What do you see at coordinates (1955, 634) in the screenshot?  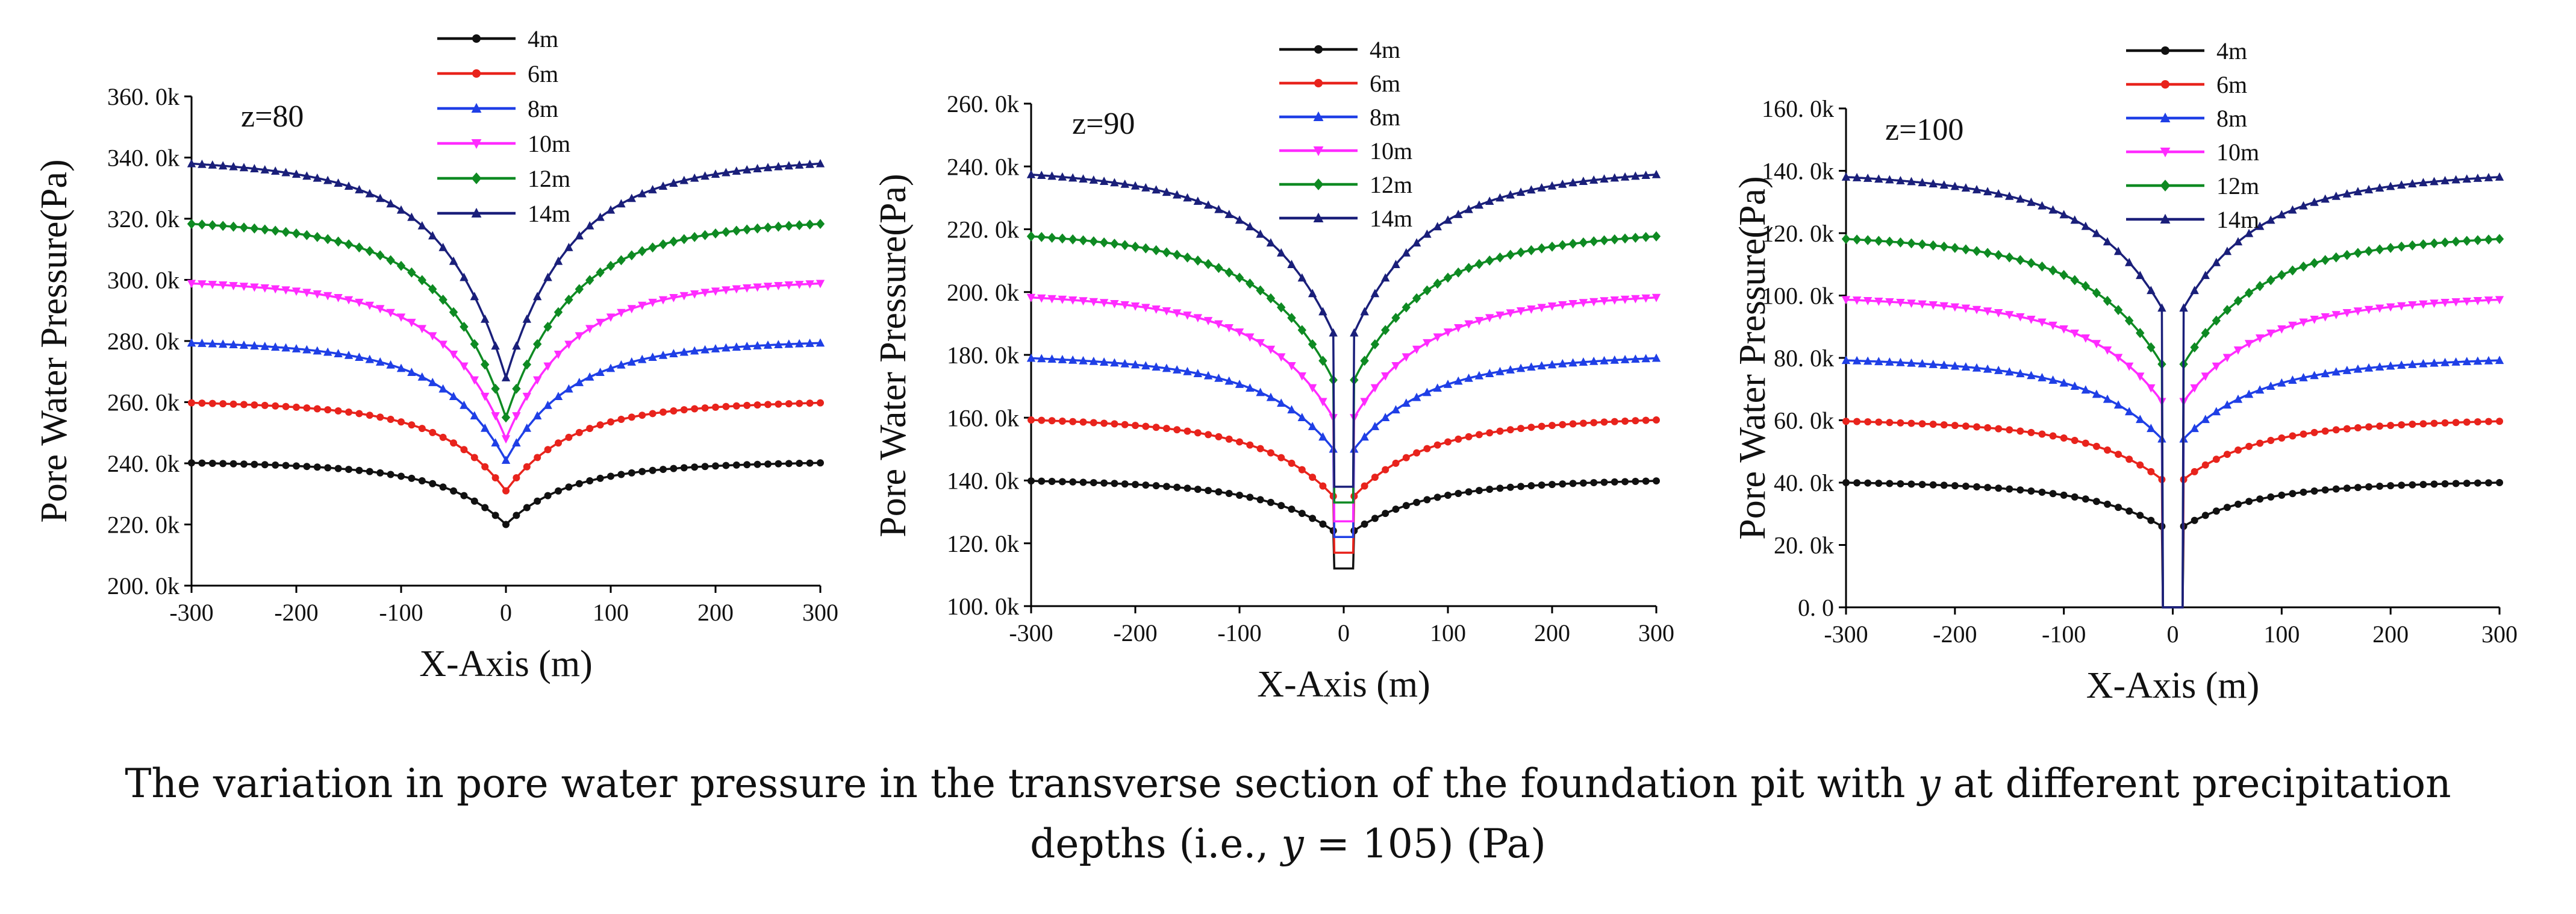 I see `x-tick-label: -200` at bounding box center [1955, 634].